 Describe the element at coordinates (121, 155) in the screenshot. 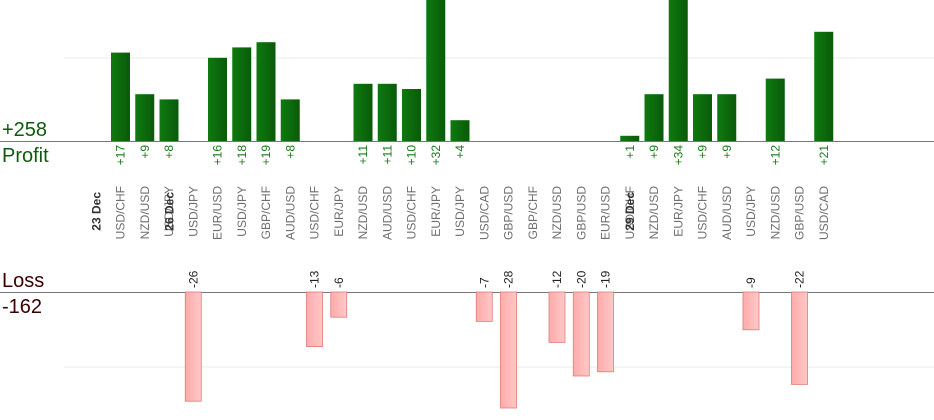

I see `profit-value-label: +17` at that location.